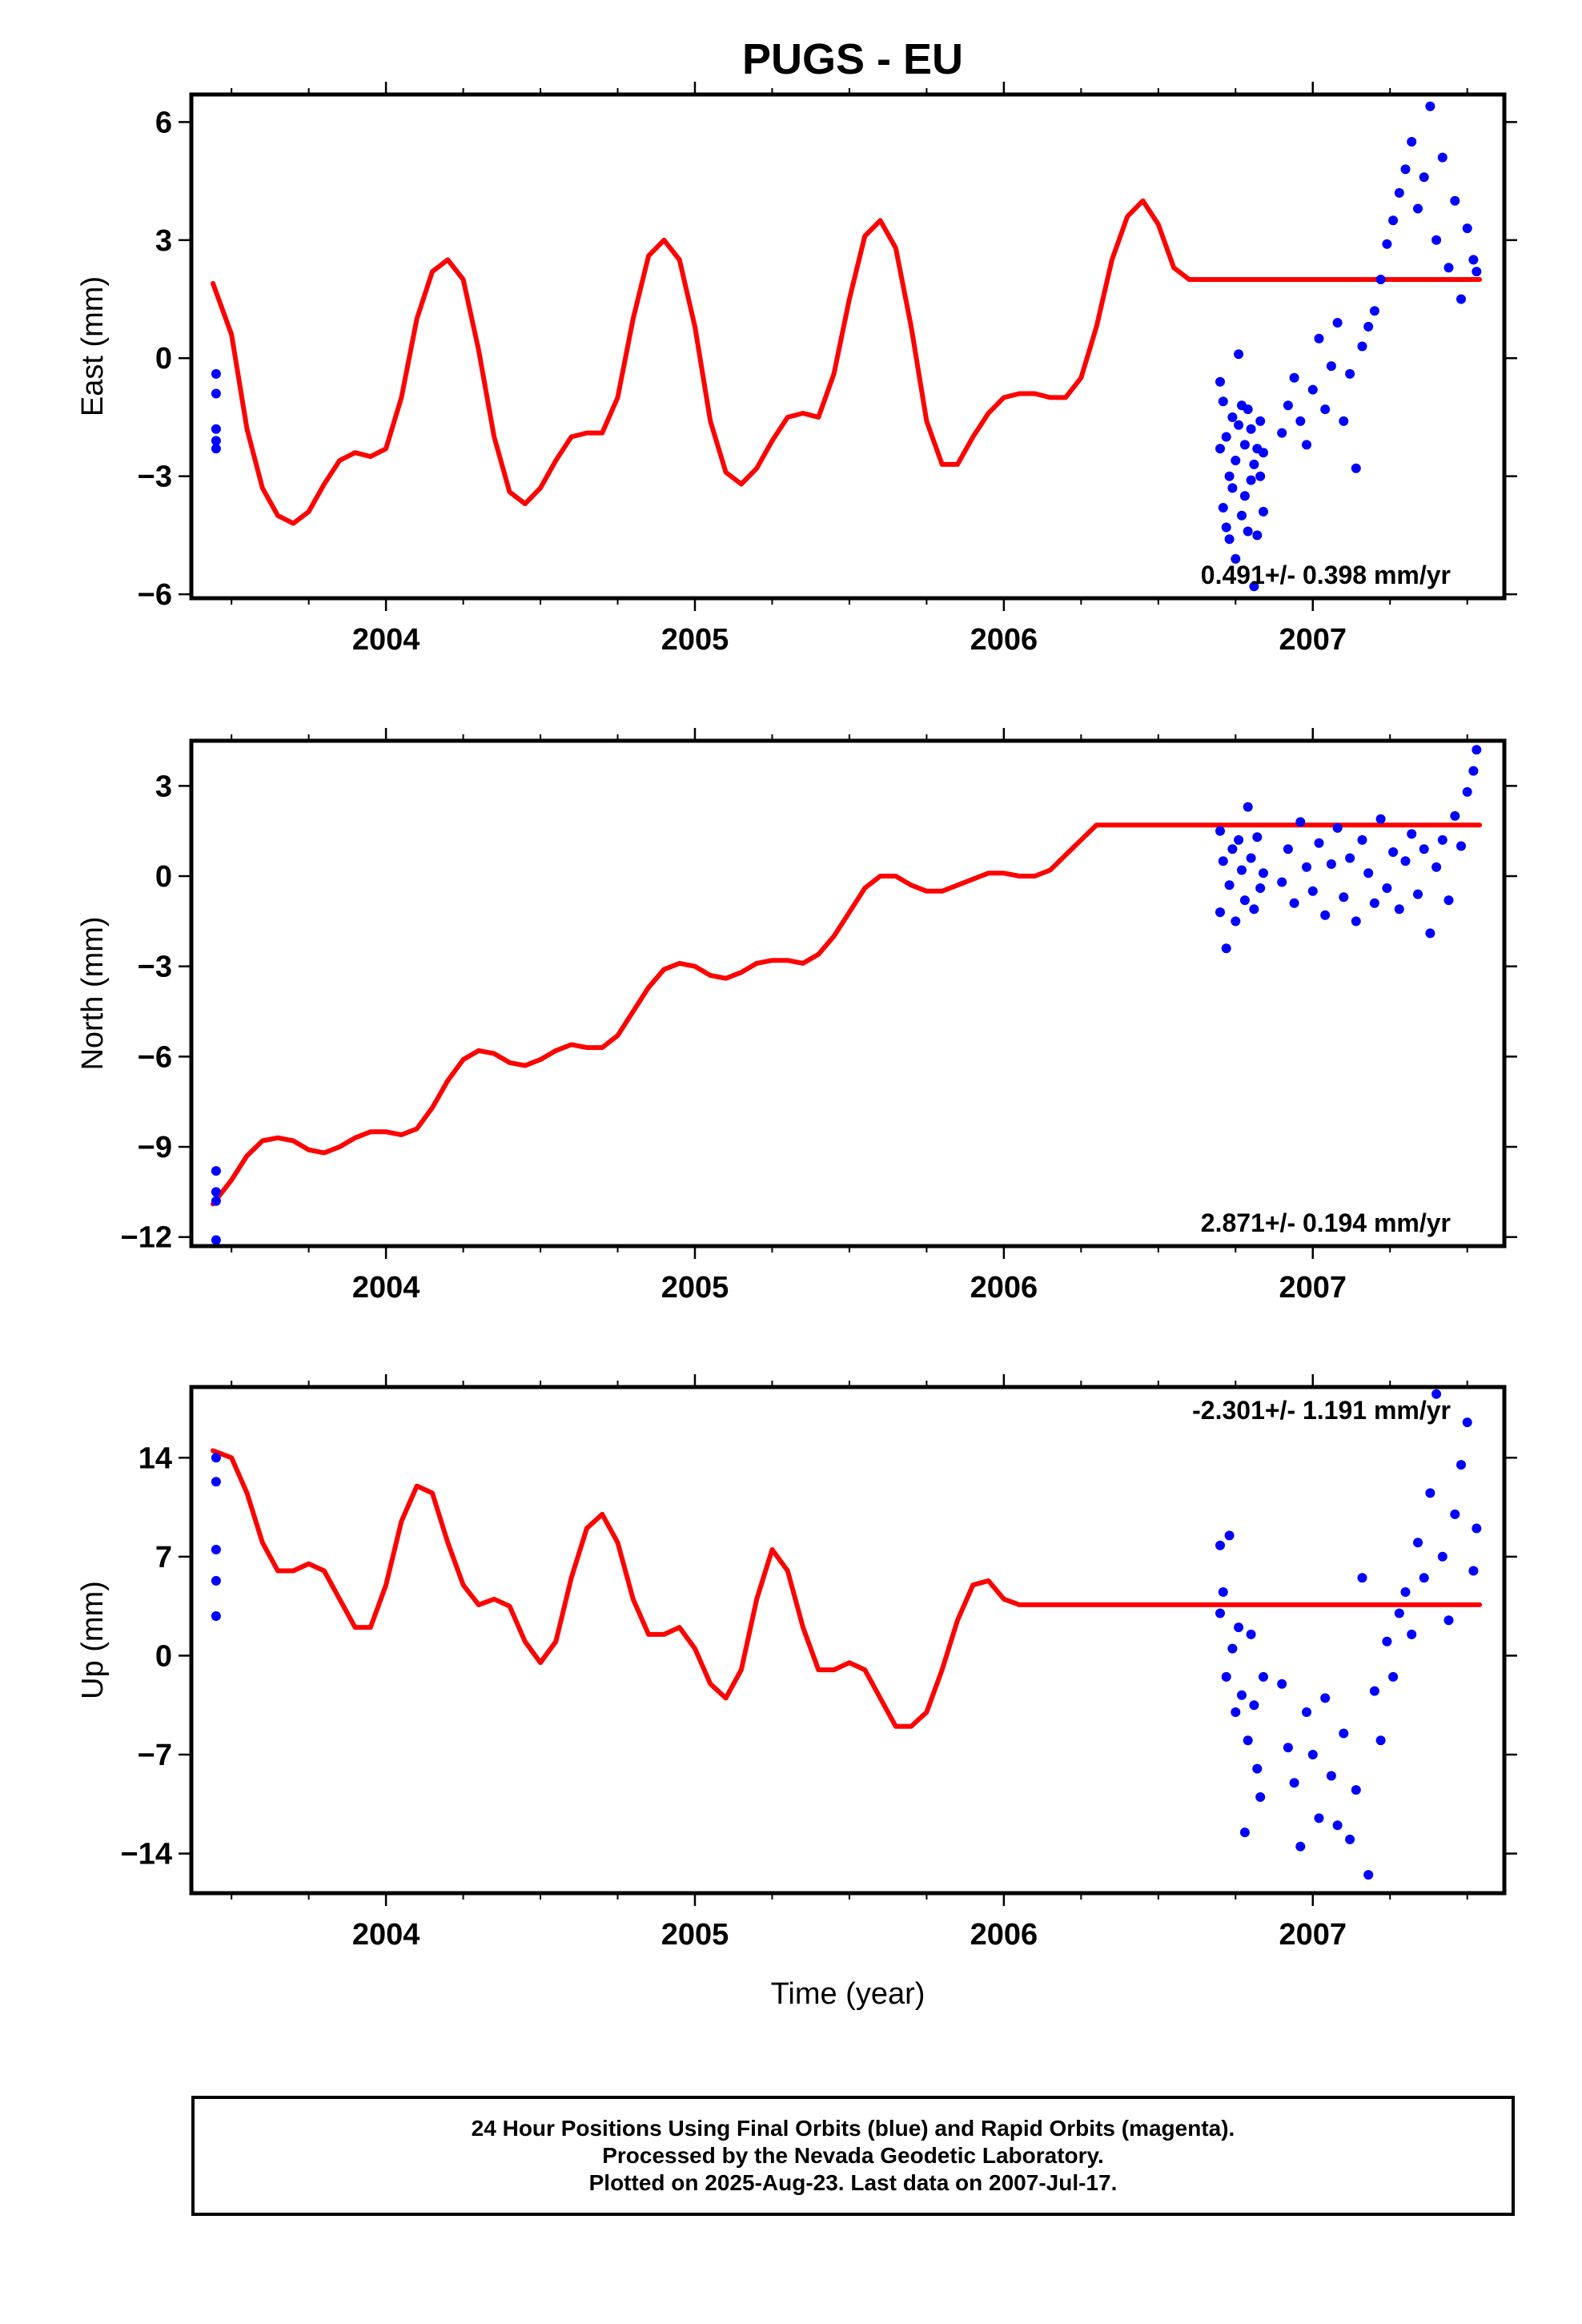 The width and height of the screenshot is (1582, 2324). I want to click on y-axis-label: East (mm), so click(93, 346).